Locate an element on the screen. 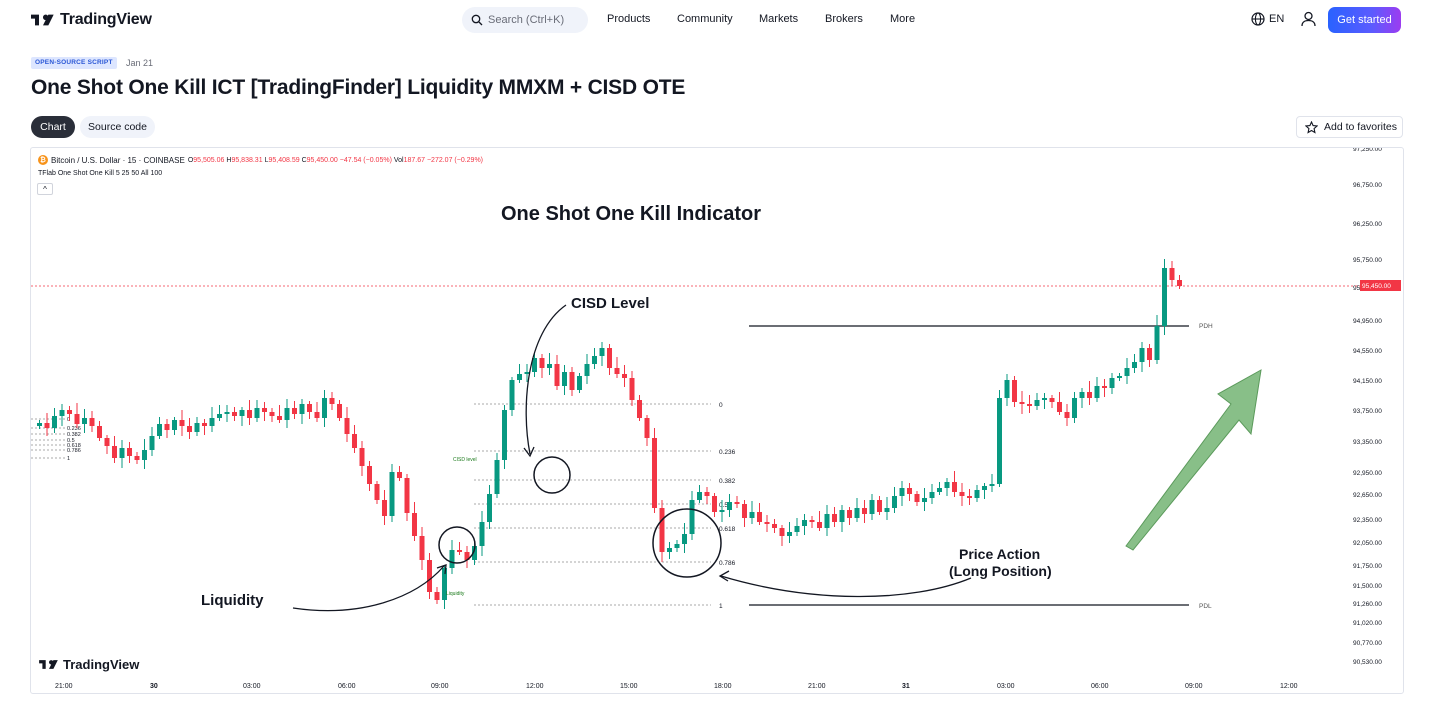  collapse-legend-button: ^ is located at coordinates (45, 189).